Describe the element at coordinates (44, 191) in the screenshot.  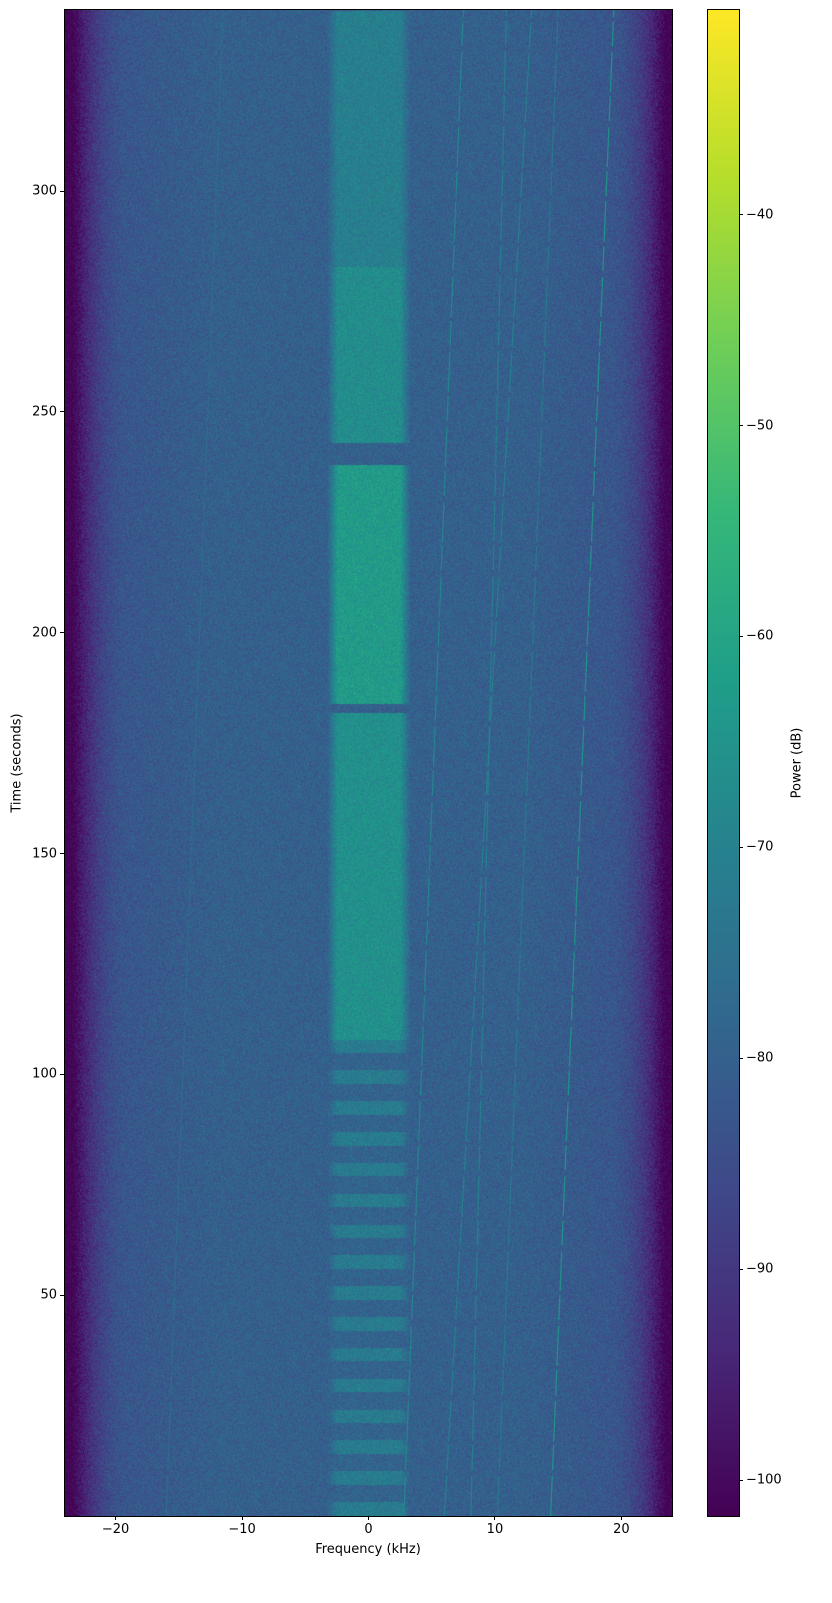
I see `y-tick-label: 300` at that location.